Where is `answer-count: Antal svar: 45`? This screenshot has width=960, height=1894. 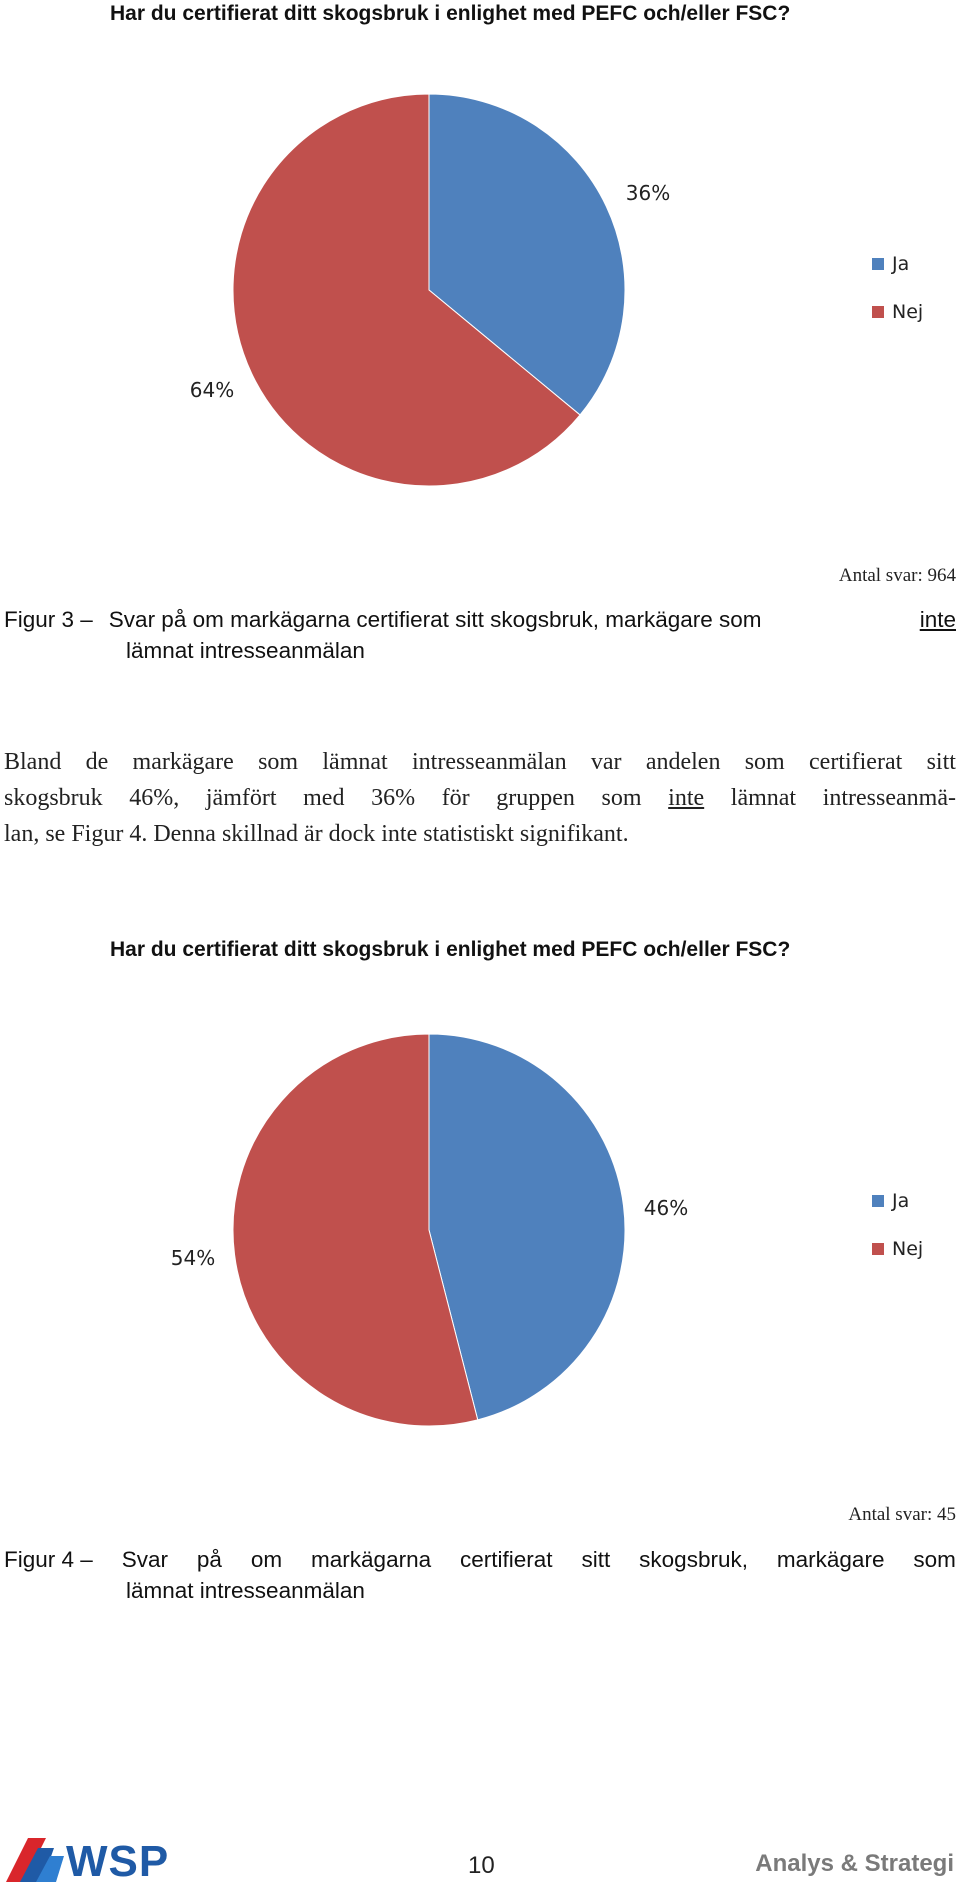
answer-count: Antal svar: 45 is located at coordinates (902, 1514).